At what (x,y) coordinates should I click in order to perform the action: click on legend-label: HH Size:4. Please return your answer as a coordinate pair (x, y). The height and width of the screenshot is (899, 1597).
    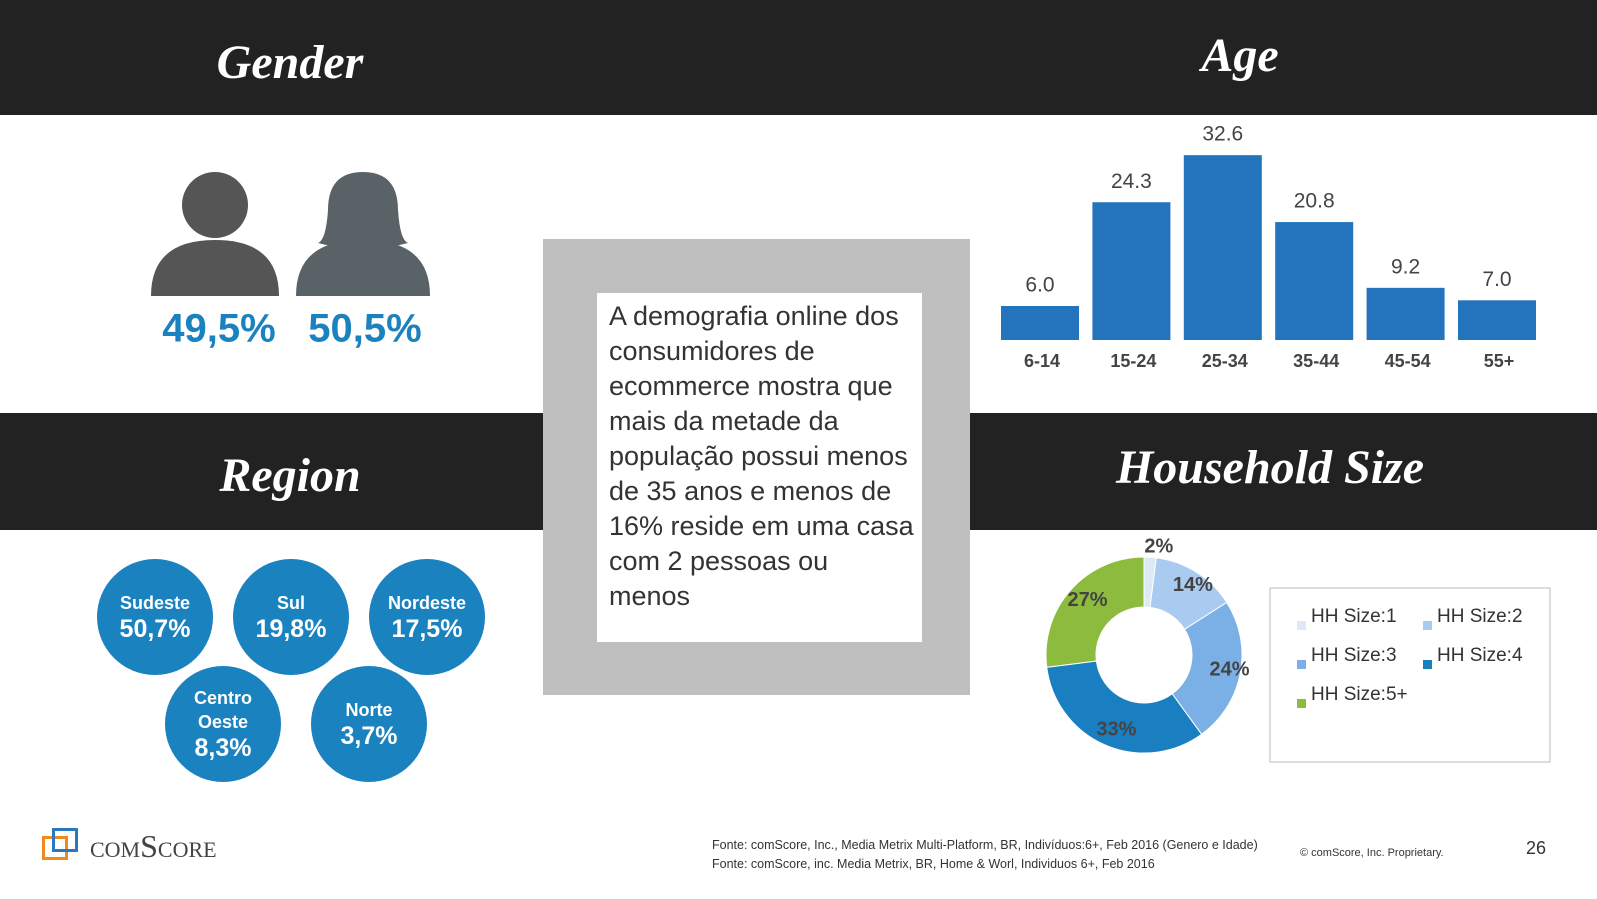
    Looking at the image, I should click on (1480, 655).